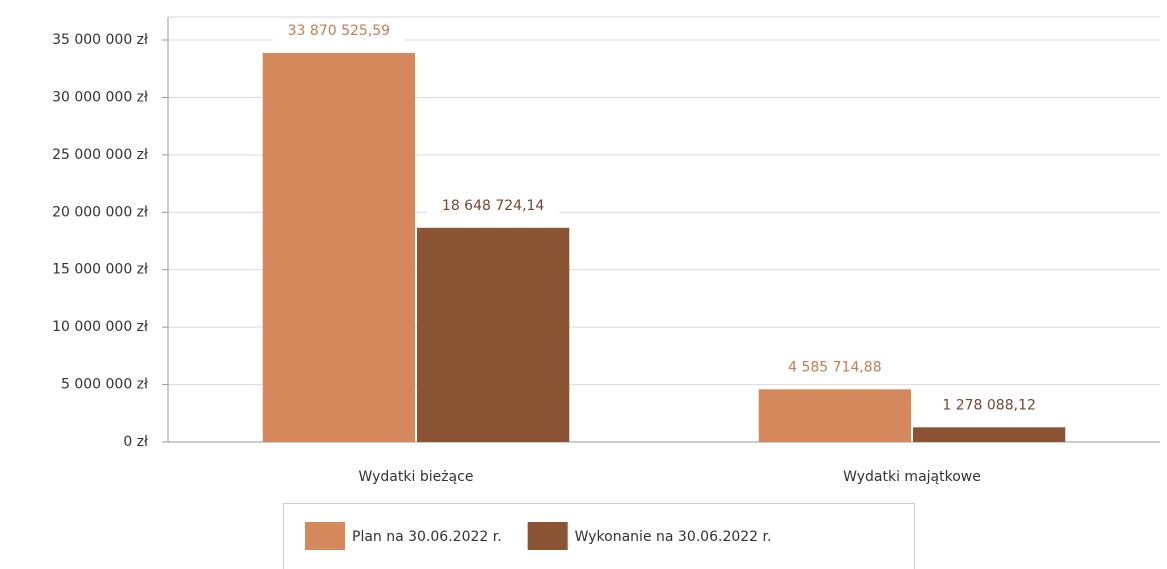 The width and height of the screenshot is (1167, 569). Describe the element at coordinates (100, 97) in the screenshot. I see `y-tick-label: 30 000 000 zł` at that location.